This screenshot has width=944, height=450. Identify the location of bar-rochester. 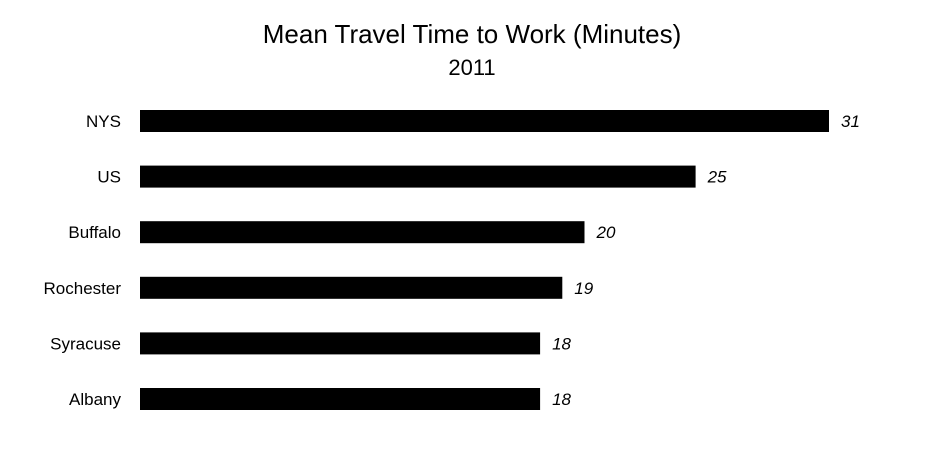
(351, 287).